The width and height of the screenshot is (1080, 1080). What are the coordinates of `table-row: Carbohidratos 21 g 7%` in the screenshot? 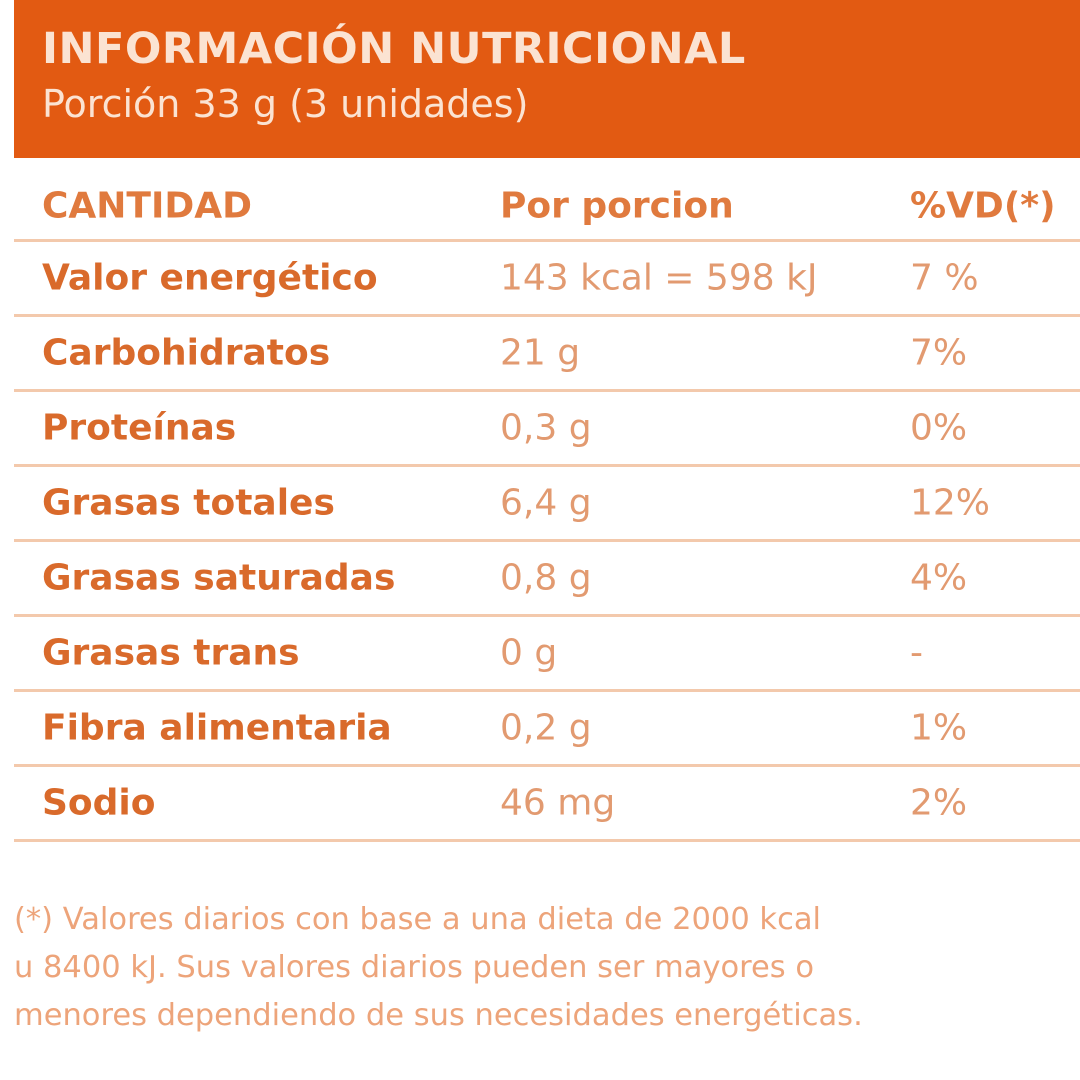 It's located at (547, 354).